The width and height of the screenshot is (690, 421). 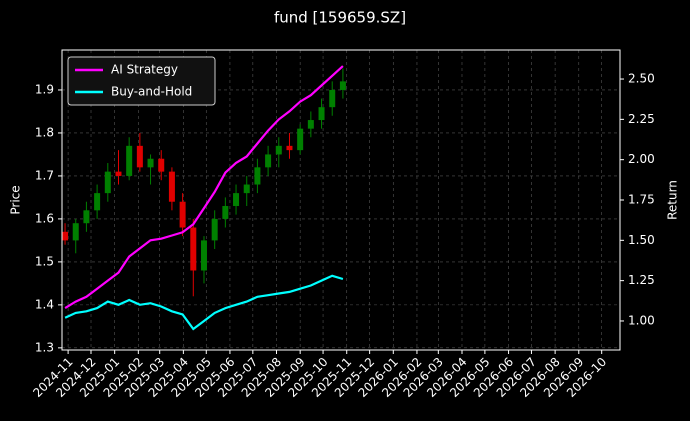 What do you see at coordinates (641, 240) in the screenshot?
I see `y2-tick-label: 1.50` at bounding box center [641, 240].